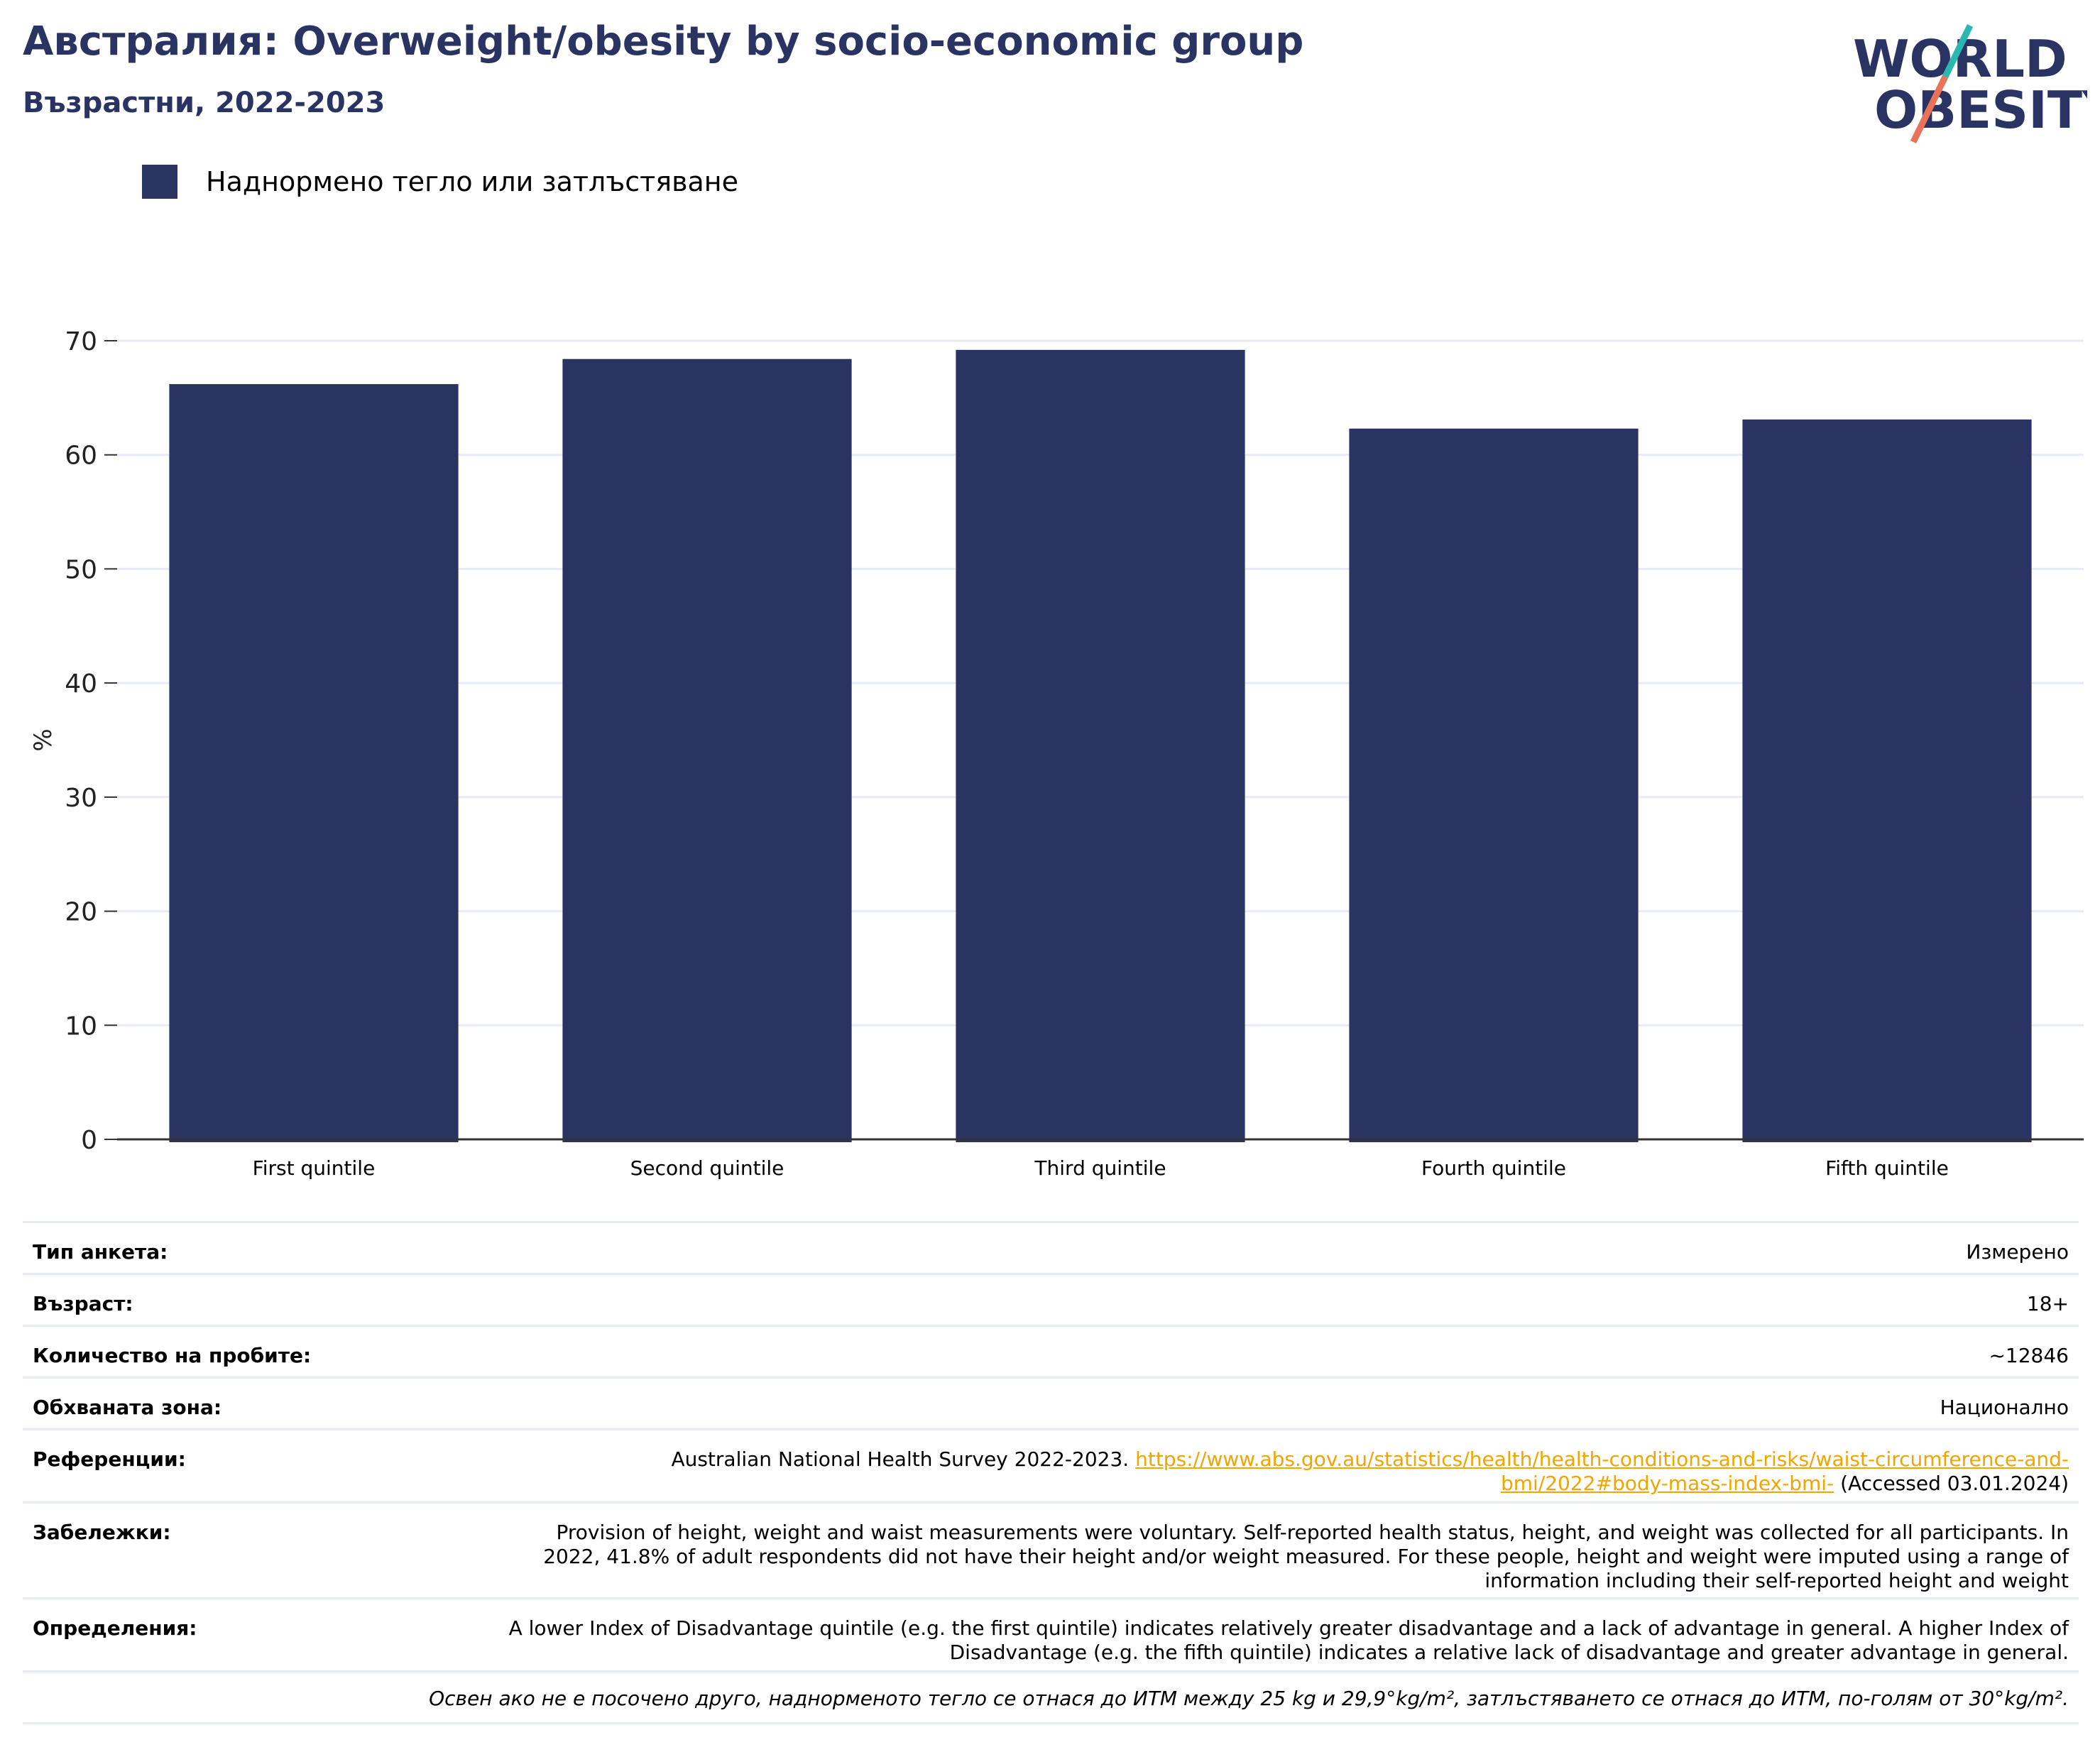 Image resolution: width=2100 pixels, height=1752 pixels. Describe the element at coordinates (472, 181) in the screenshot. I see `legend-label: Наднормено тегло или затлъстяване` at that location.